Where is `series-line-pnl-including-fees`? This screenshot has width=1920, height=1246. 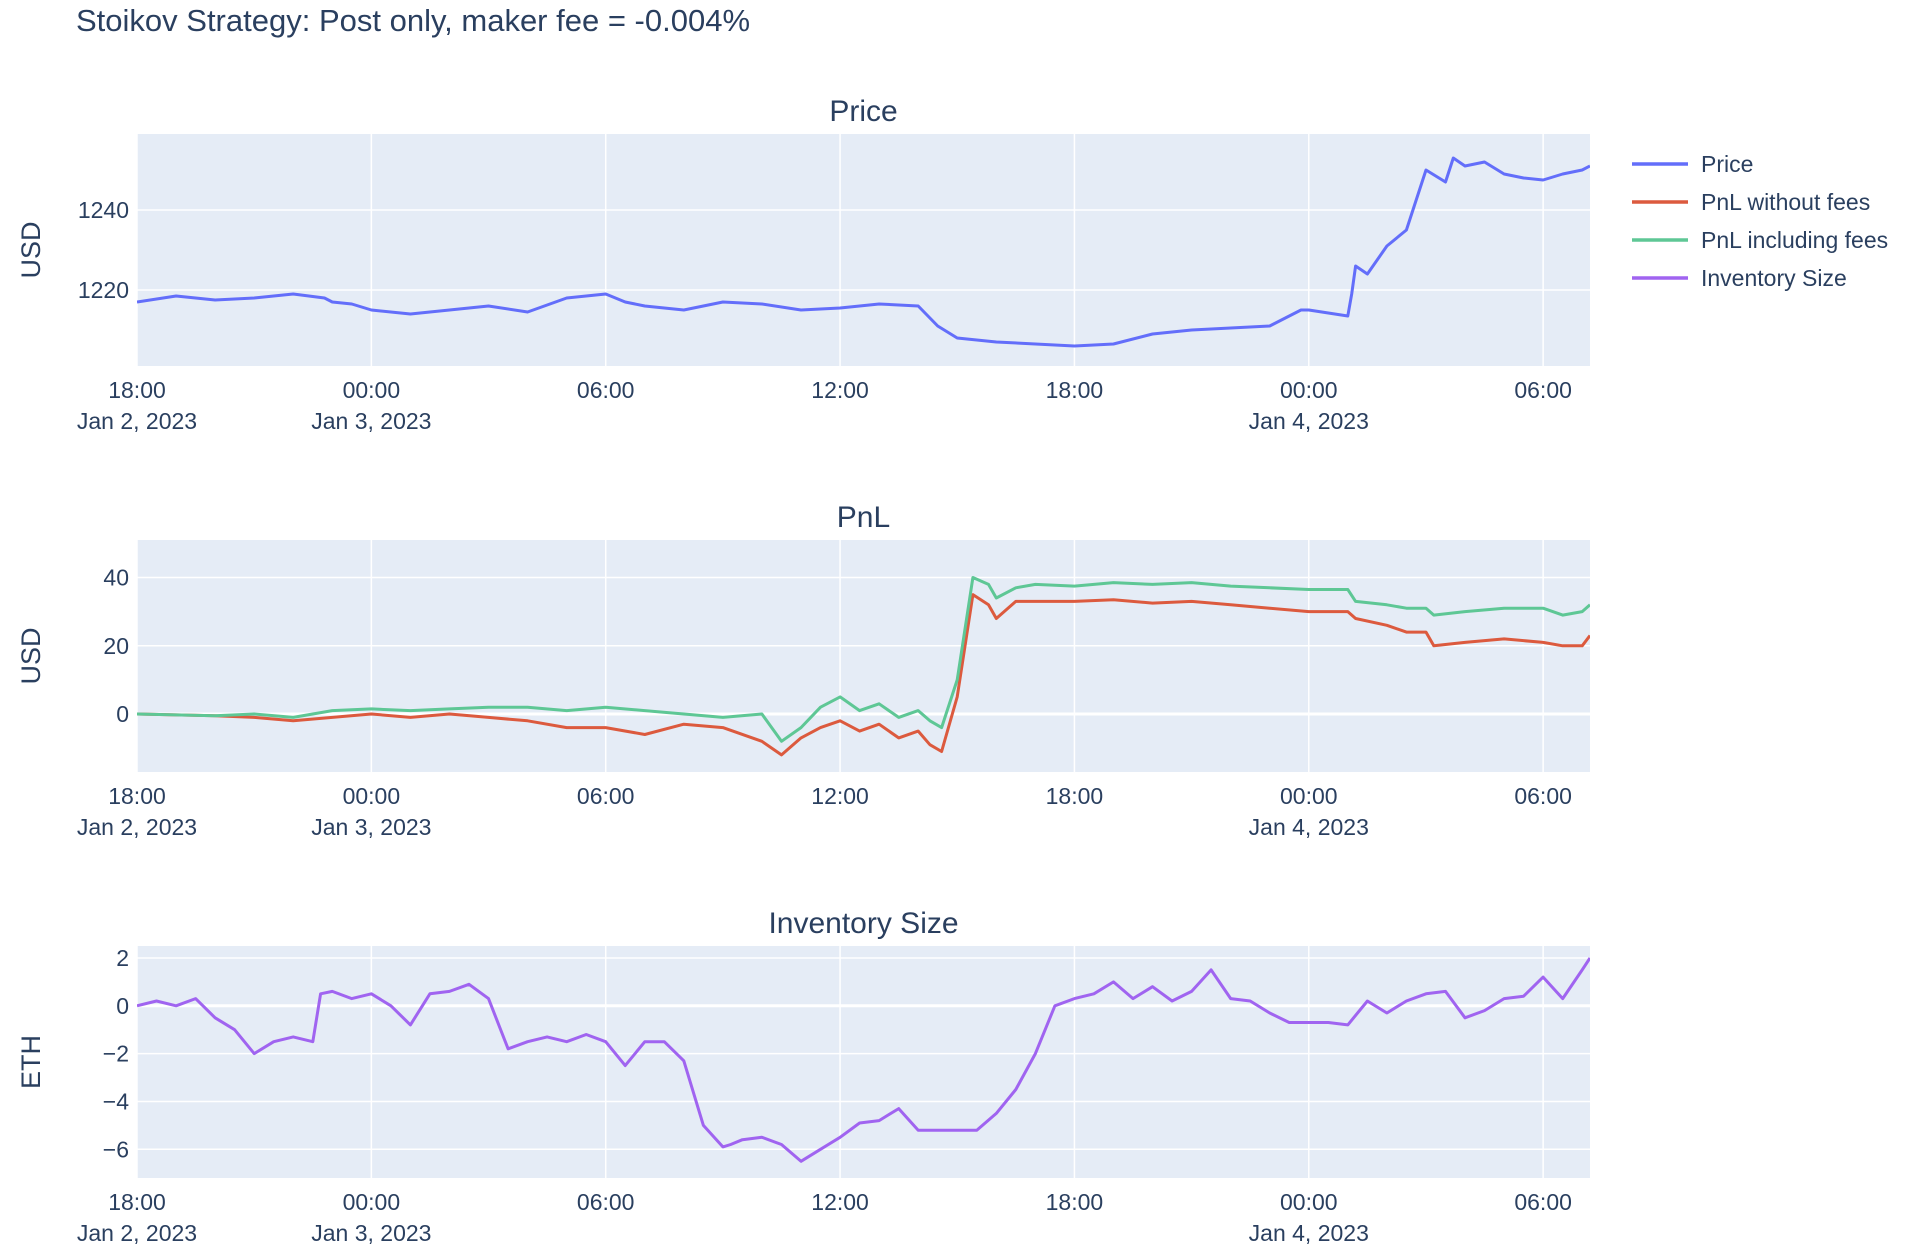 series-line-pnl-including-fees is located at coordinates (863, 659).